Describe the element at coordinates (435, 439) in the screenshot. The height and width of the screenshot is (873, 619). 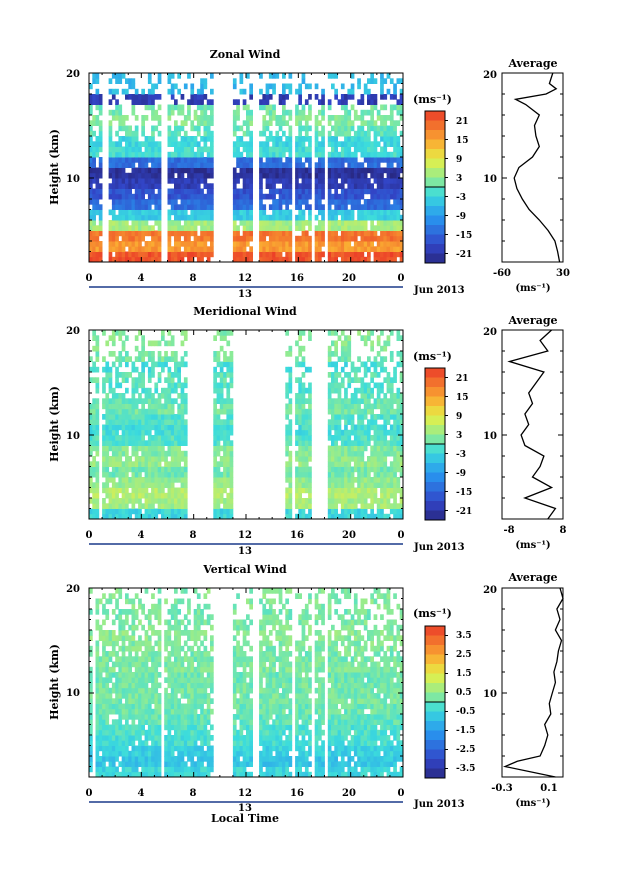
I see `colorbar-band` at that location.